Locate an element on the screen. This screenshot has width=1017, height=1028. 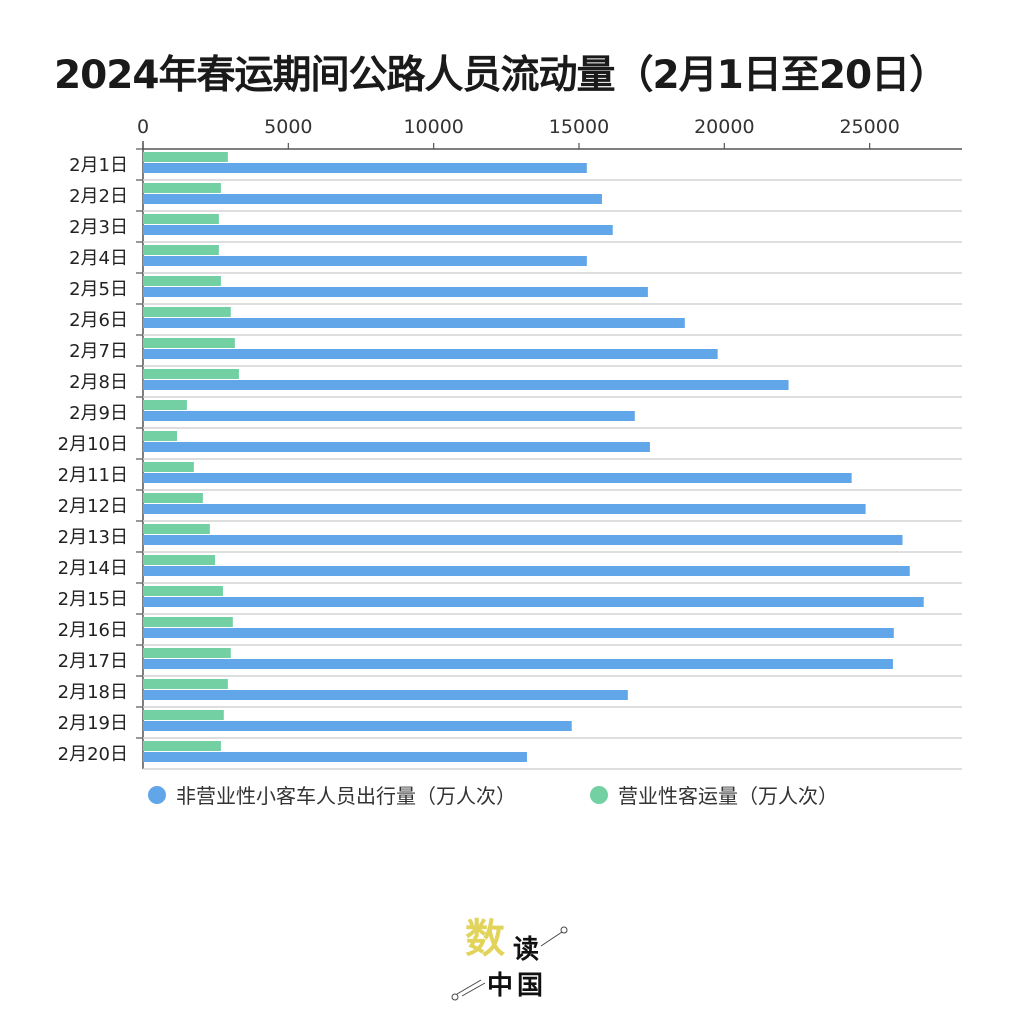
y-tick-label: 2月4日 is located at coordinates (98, 258).